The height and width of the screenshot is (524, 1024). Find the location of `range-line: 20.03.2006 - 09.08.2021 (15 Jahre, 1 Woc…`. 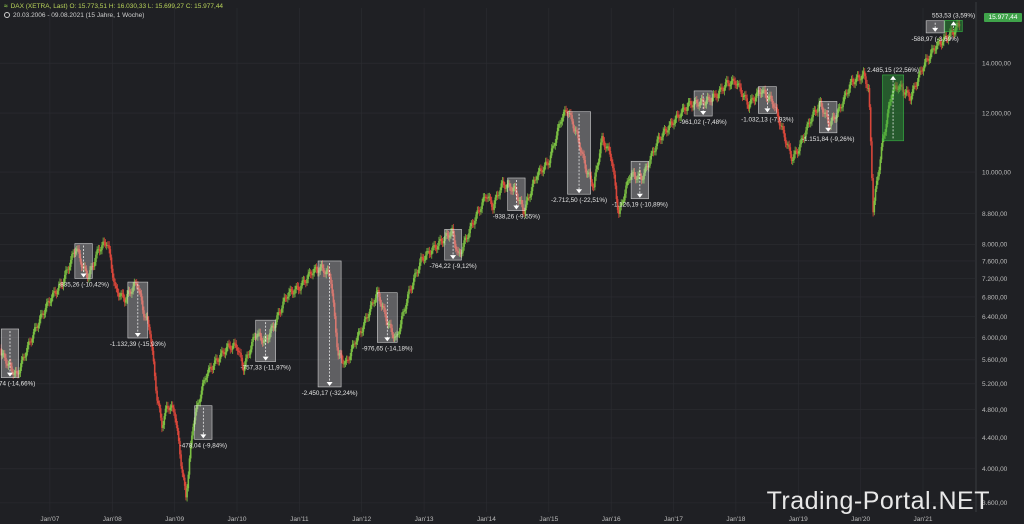

range-line: 20.03.2006 - 09.08.2021 (15 Jahre, 1 Woc… is located at coordinates (79, 15).